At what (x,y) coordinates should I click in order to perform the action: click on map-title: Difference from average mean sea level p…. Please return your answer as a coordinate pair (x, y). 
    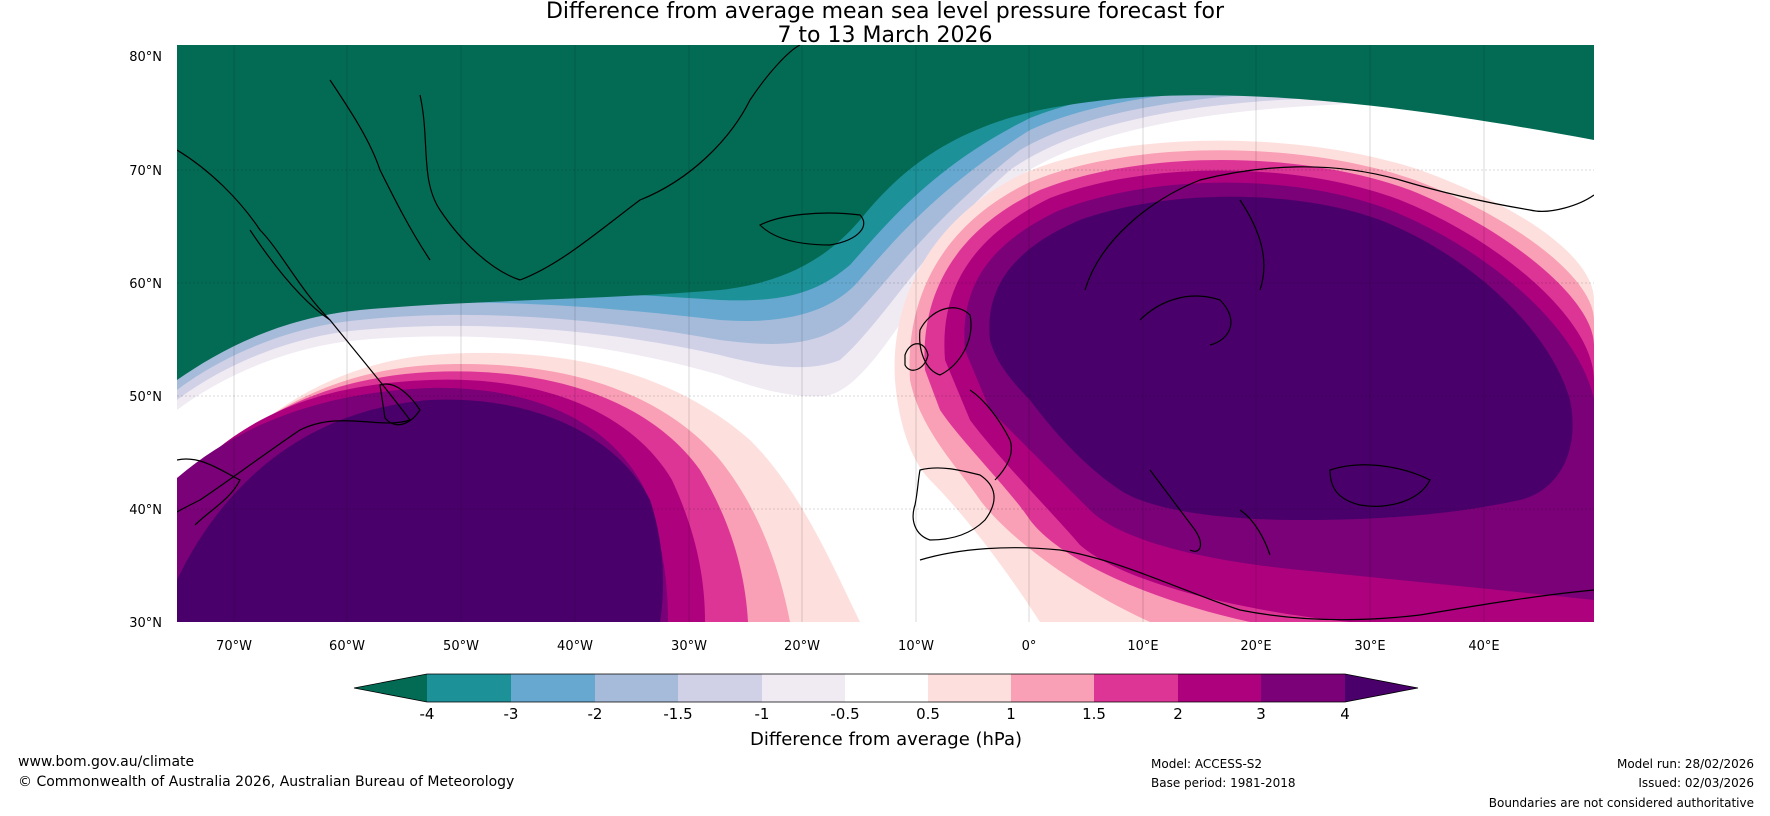
    Looking at the image, I should click on (885, 24).